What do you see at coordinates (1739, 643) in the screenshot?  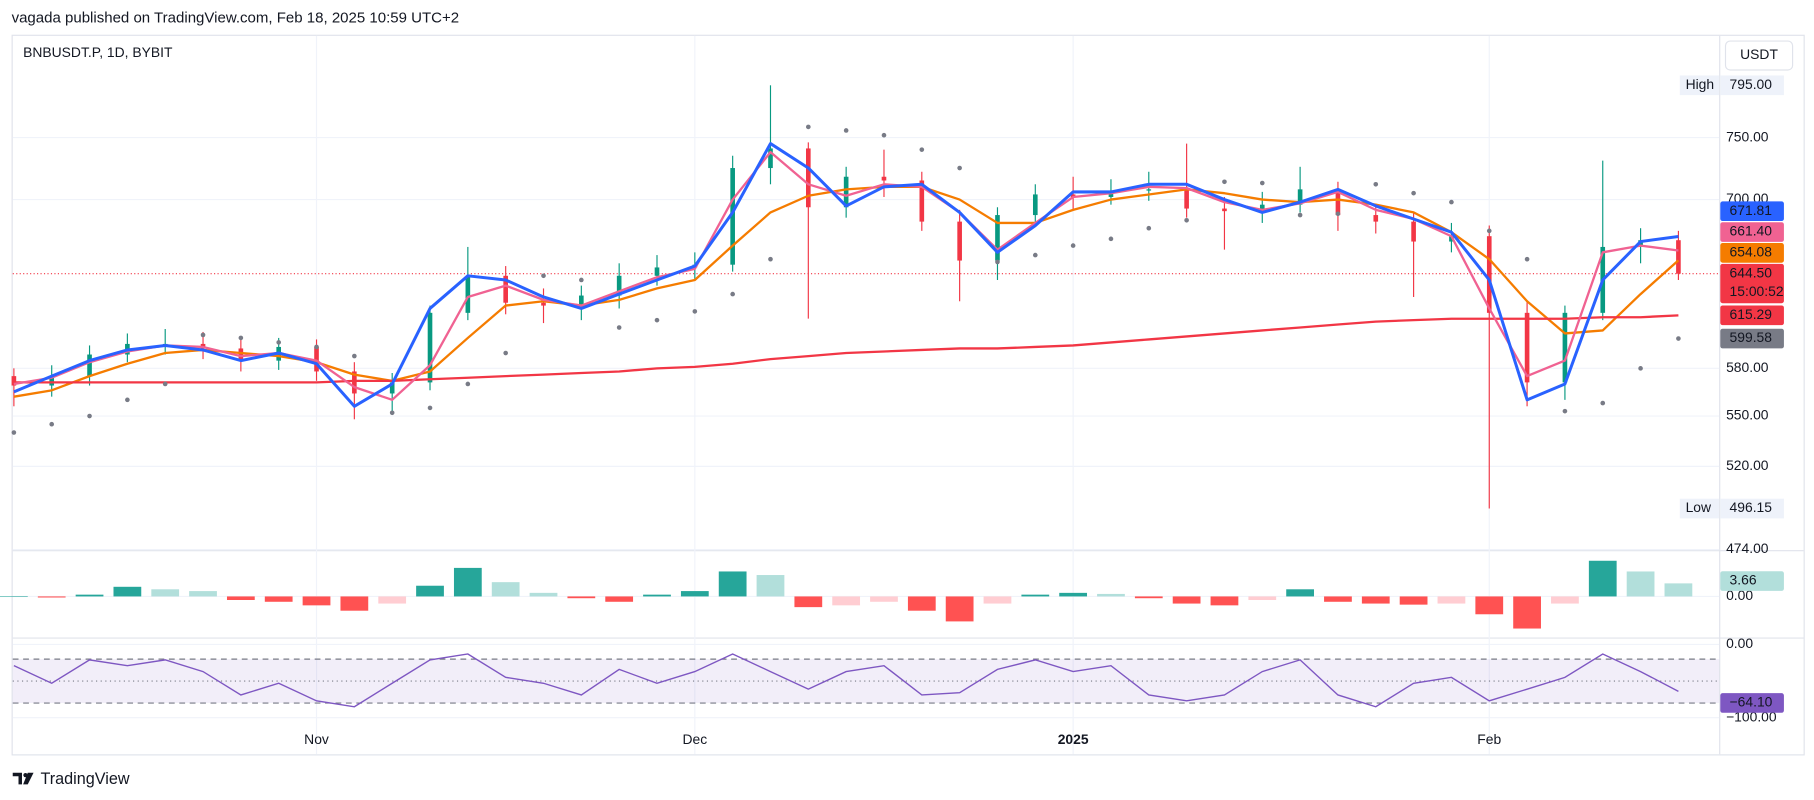 I see `y-tick-label: 0.00` at bounding box center [1739, 643].